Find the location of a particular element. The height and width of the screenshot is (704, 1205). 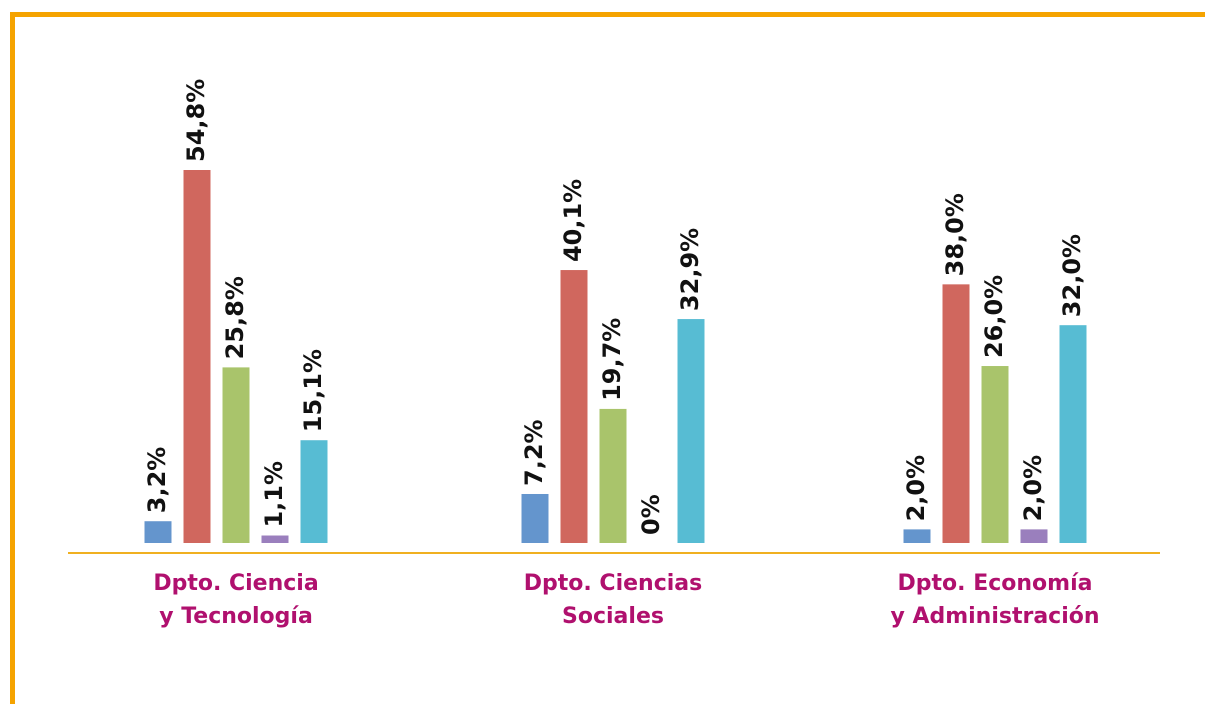

frame-top is located at coordinates (607, 14).